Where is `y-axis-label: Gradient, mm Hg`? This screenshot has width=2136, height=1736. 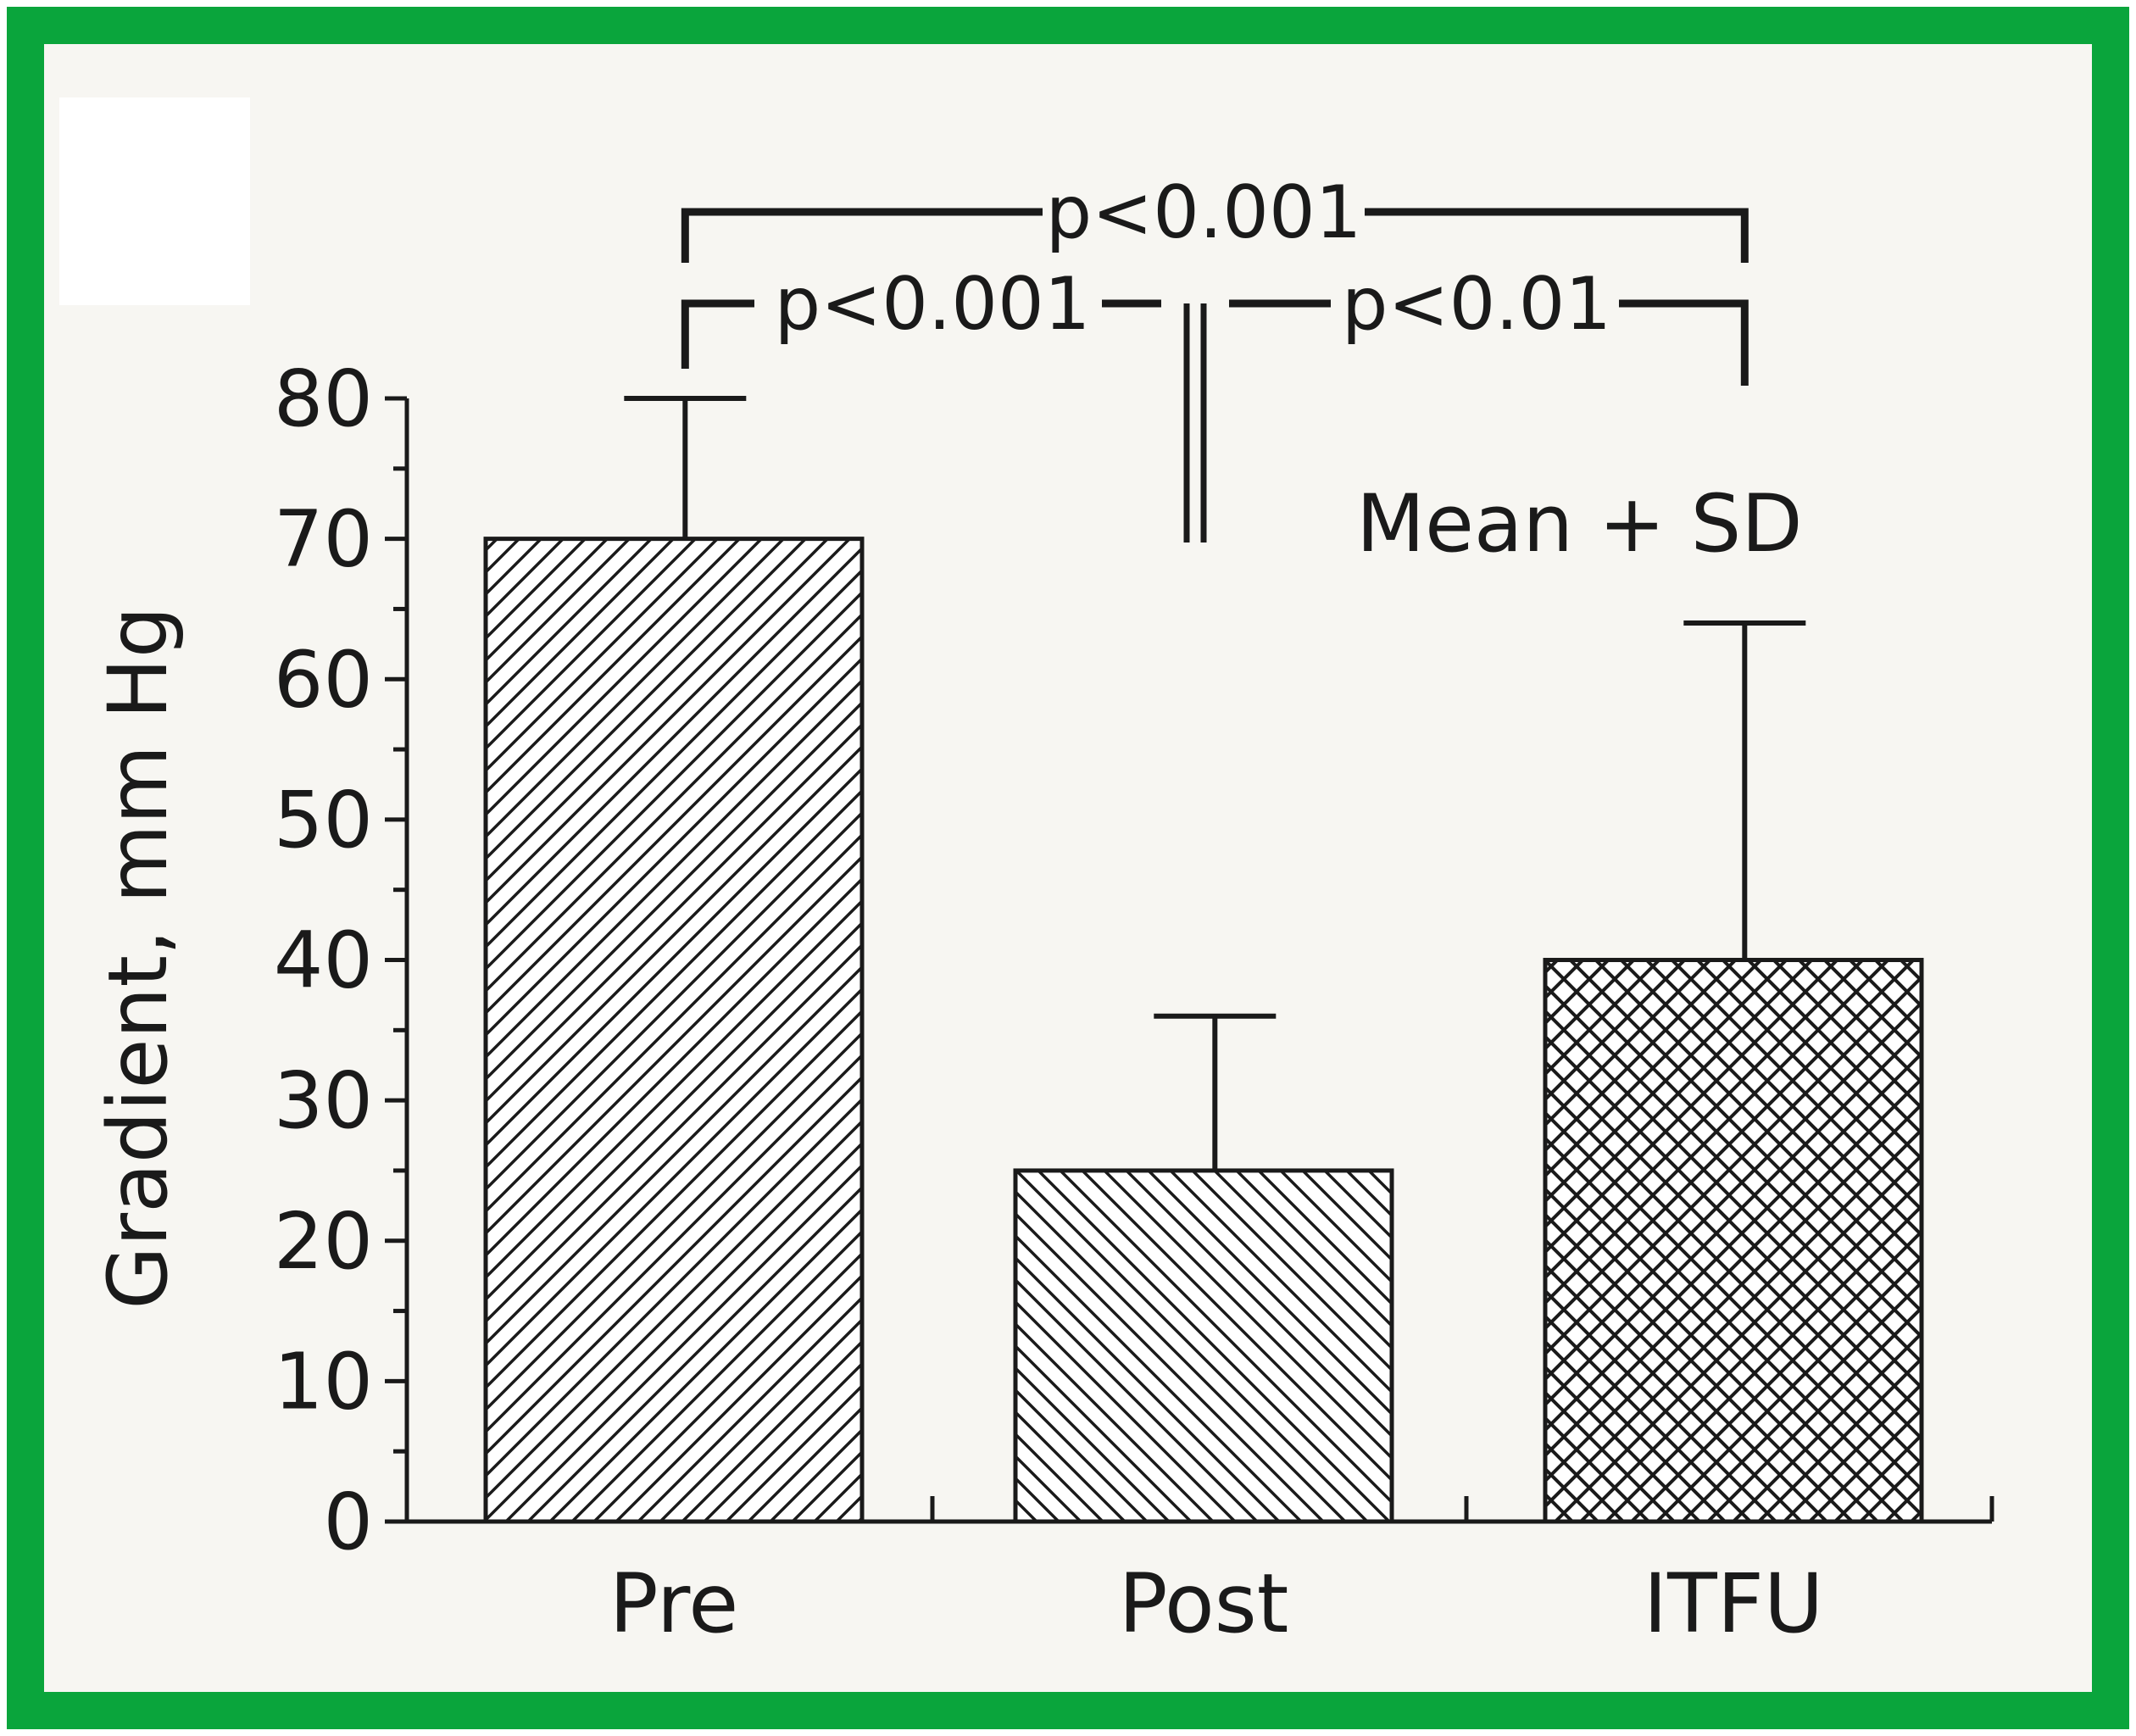
y-axis-label: Gradient, mm Hg is located at coordinates (138, 958).